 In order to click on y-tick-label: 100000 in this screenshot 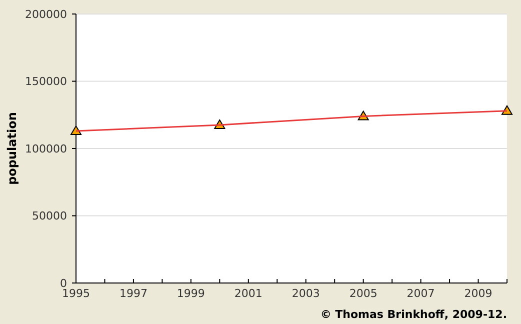, I will do `click(46, 149)`.